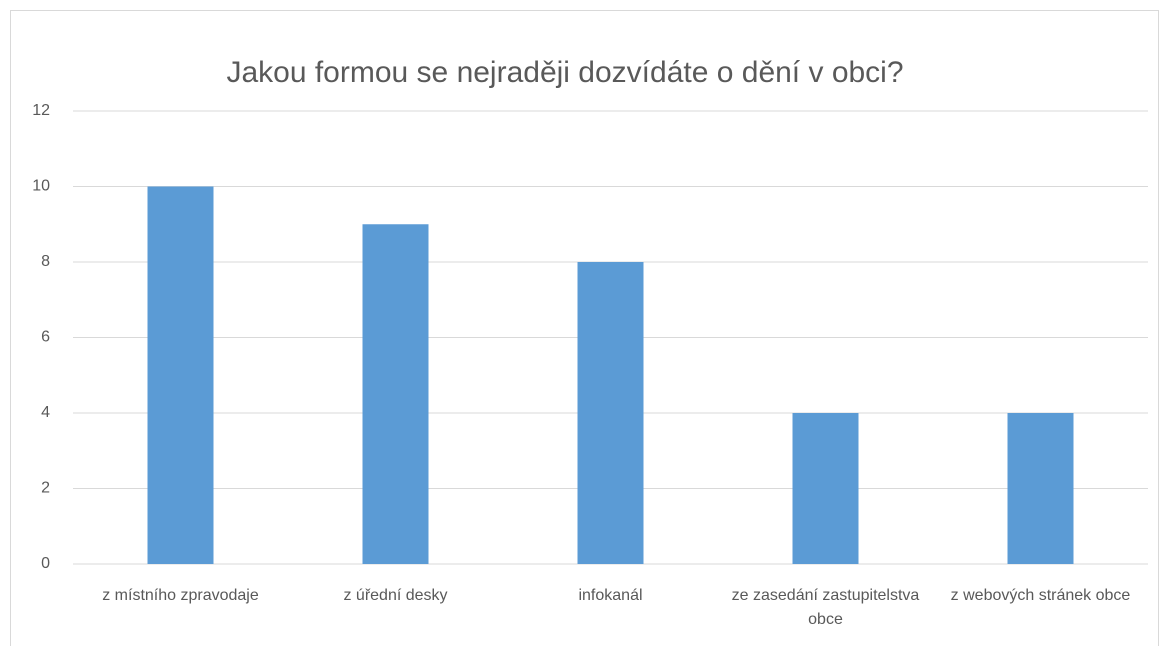 Image resolution: width=1163 pixels, height=646 pixels. What do you see at coordinates (610, 595) in the screenshot?
I see `x-tick-label: infokanál` at bounding box center [610, 595].